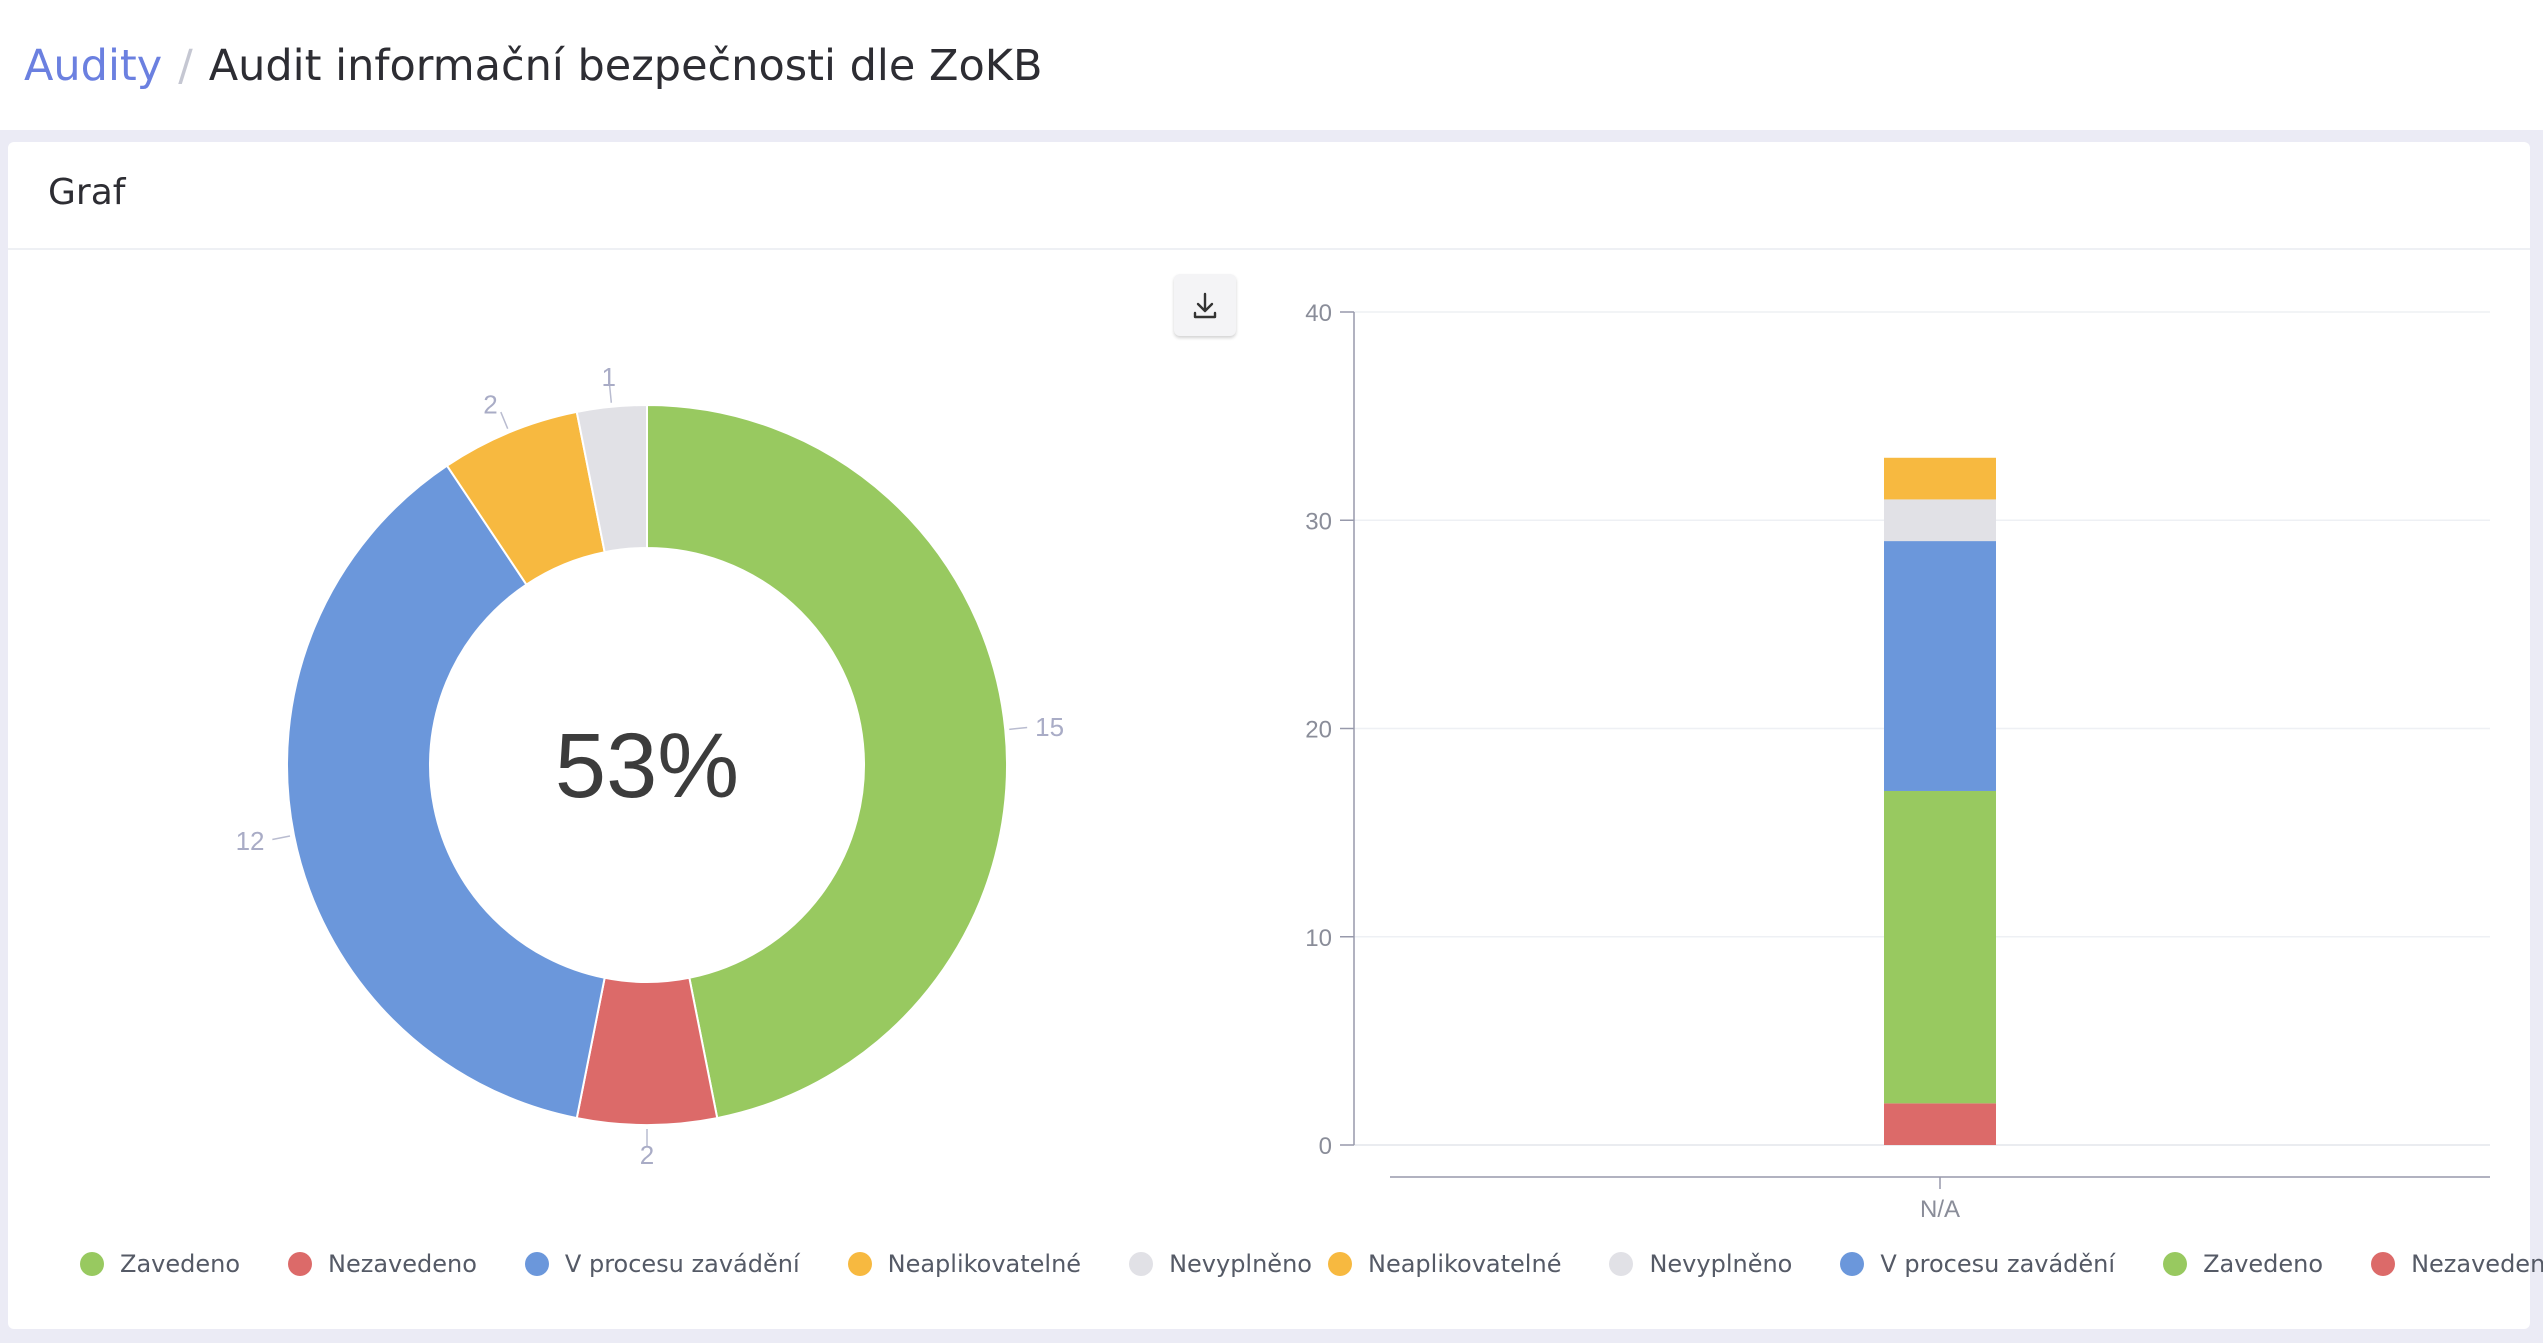 This screenshot has width=2543, height=1343. Describe the element at coordinates (250, 841) in the screenshot. I see `donut-value-label: 12` at that location.